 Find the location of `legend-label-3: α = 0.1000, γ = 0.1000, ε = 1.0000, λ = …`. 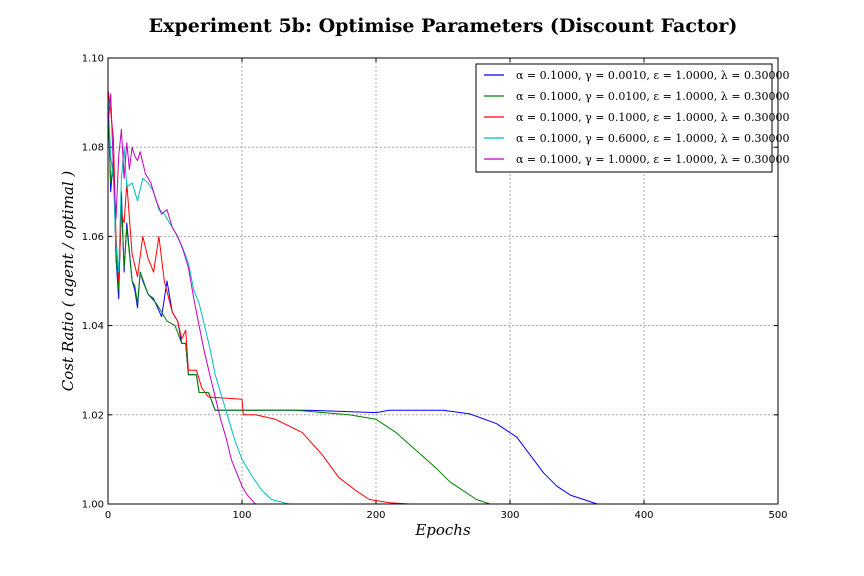

legend-label-3: α = 0.1000, γ = 0.1000, ε = 1.0000, λ = … is located at coordinates (652, 117).